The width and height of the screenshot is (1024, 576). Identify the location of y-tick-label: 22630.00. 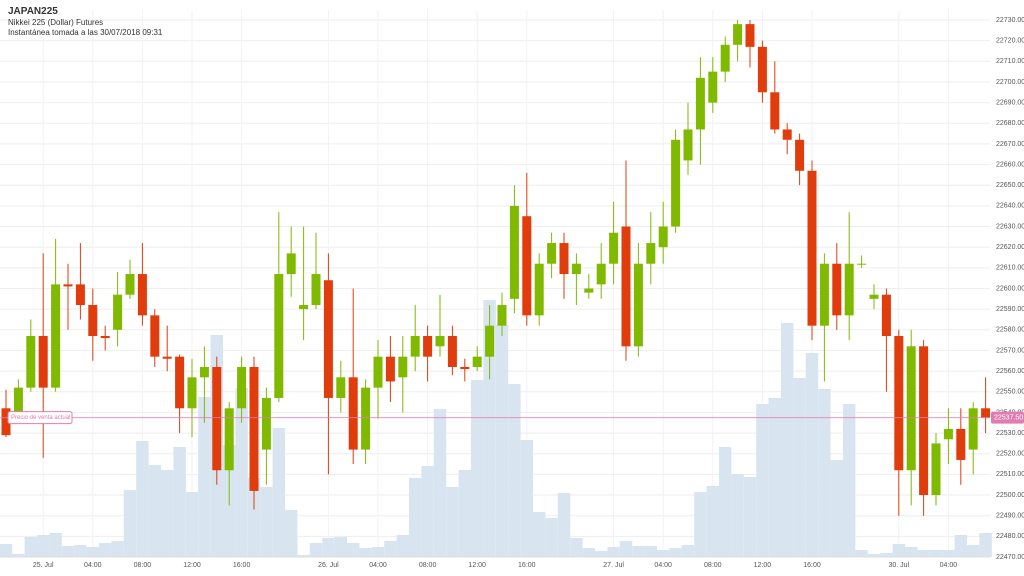
(1010, 226).